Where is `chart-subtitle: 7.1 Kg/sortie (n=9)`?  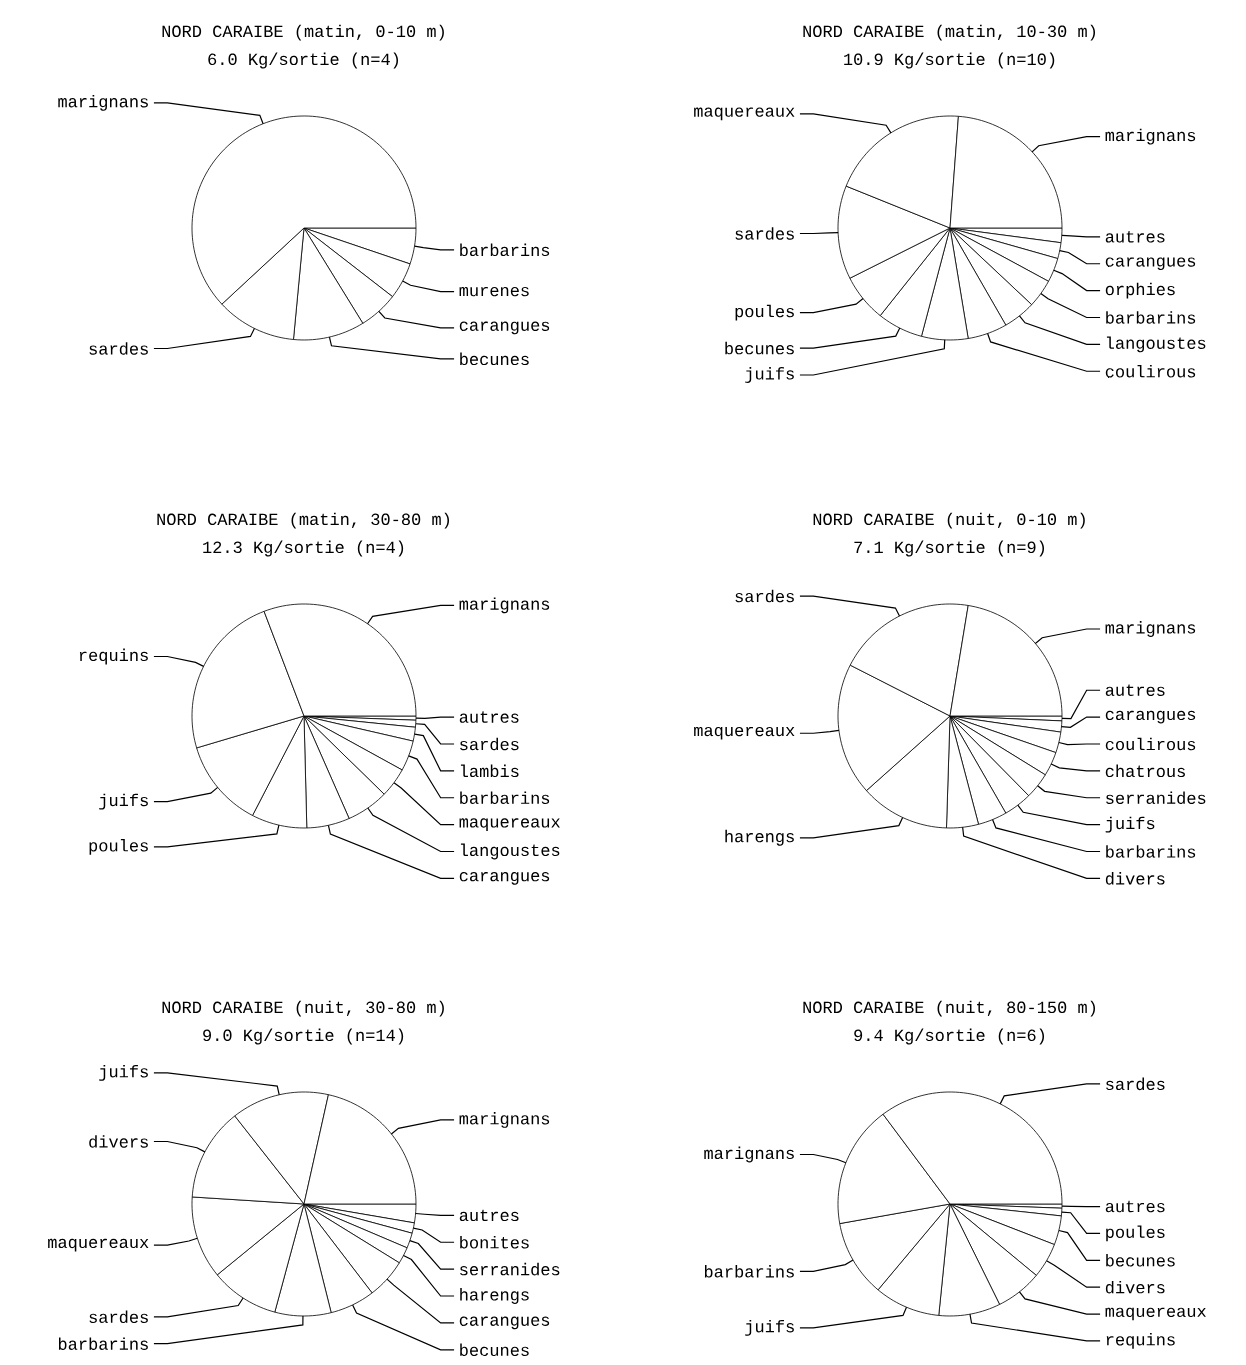
chart-subtitle: 7.1 Kg/sortie (n=9) is located at coordinates (949, 548).